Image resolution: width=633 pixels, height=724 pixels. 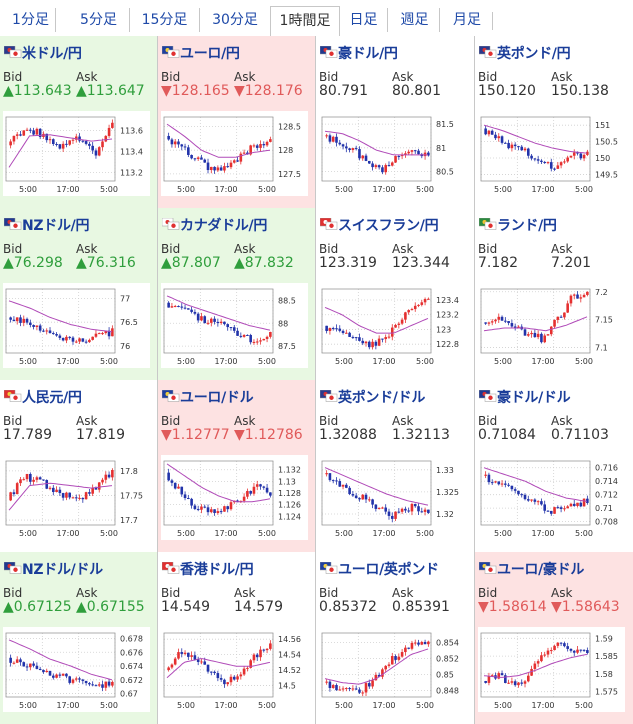 I want to click on y-tick-label: 0.714, so click(x=606, y=481).